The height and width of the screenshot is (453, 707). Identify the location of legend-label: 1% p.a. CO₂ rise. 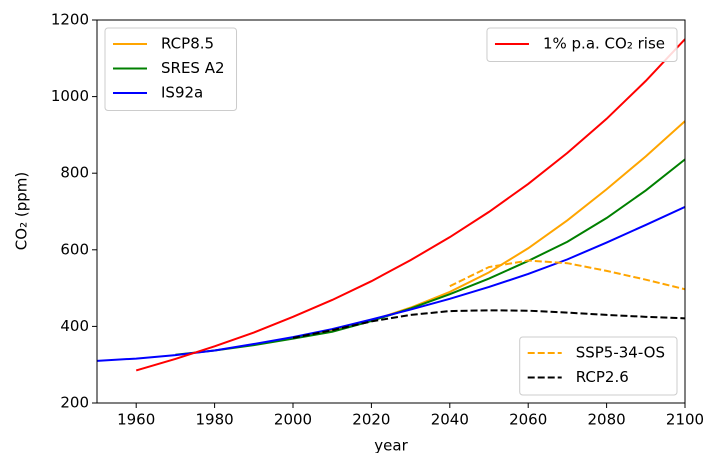
(604, 44).